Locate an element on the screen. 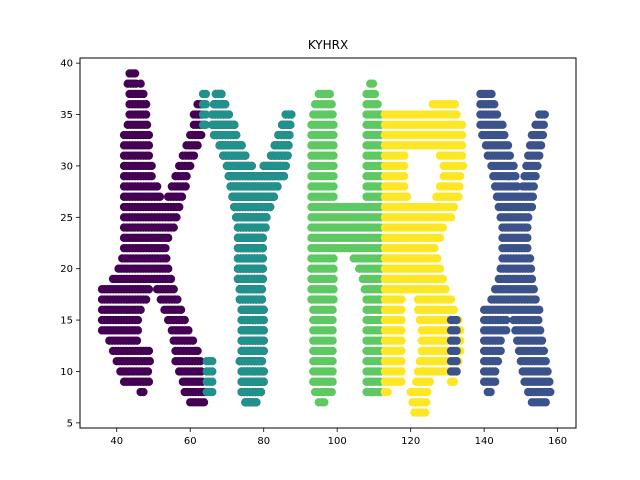 Image resolution: width=640 pixels, height=480 pixels. x-tick-label: 160 is located at coordinates (557, 441).